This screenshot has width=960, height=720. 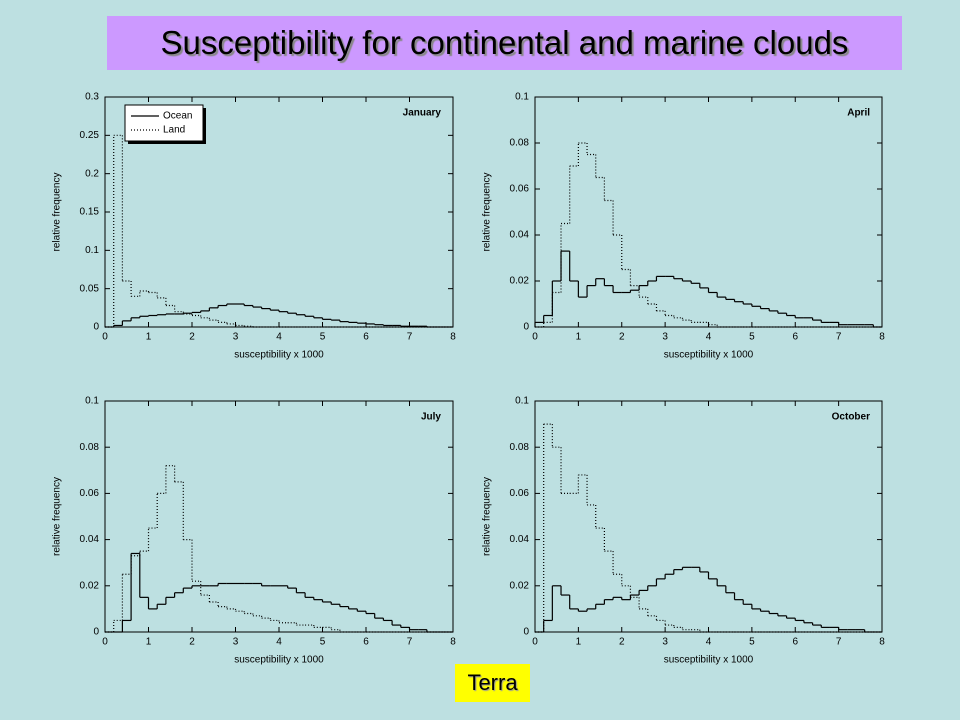 I want to click on month-label: October, so click(x=851, y=417).